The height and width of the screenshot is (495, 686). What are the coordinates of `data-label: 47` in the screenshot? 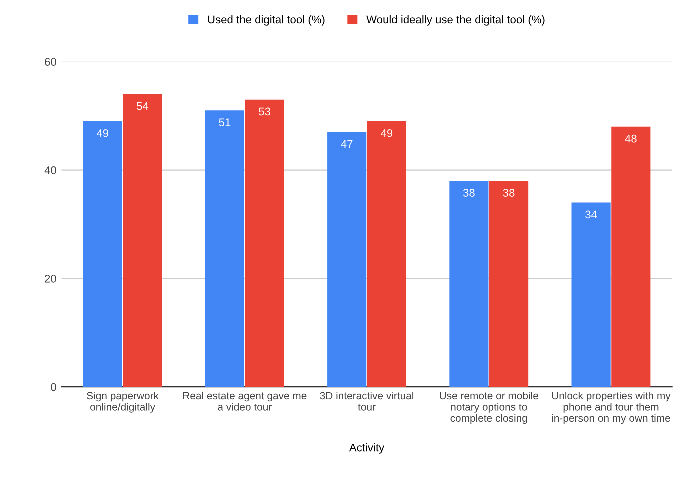 It's located at (347, 144).